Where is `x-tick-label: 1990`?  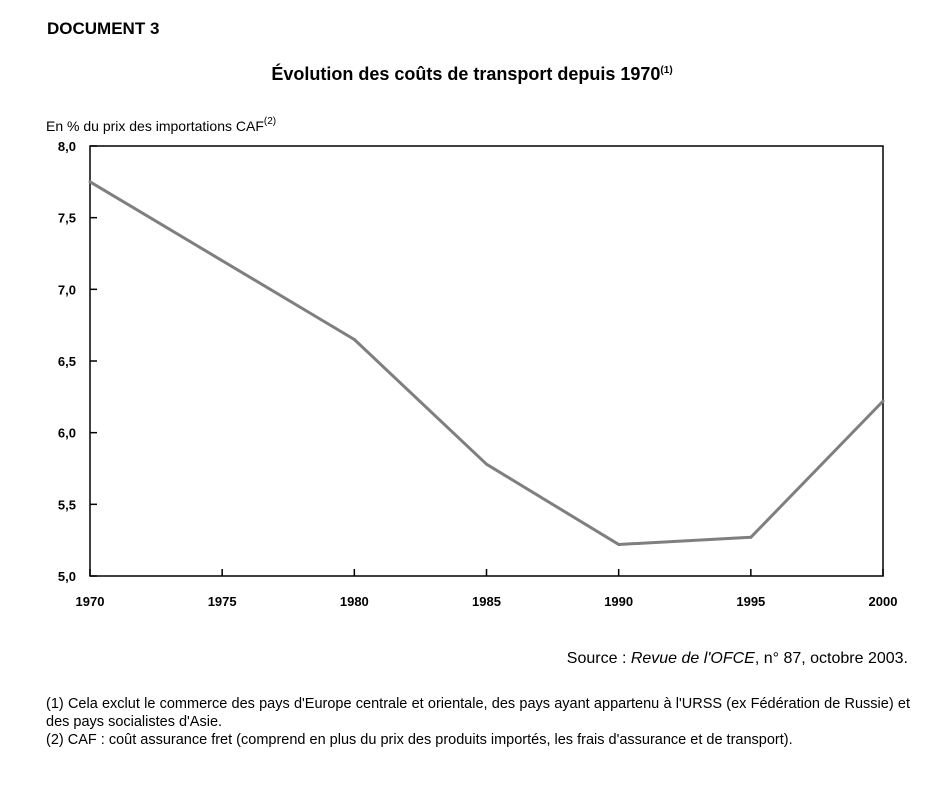 x-tick-label: 1990 is located at coordinates (618, 601).